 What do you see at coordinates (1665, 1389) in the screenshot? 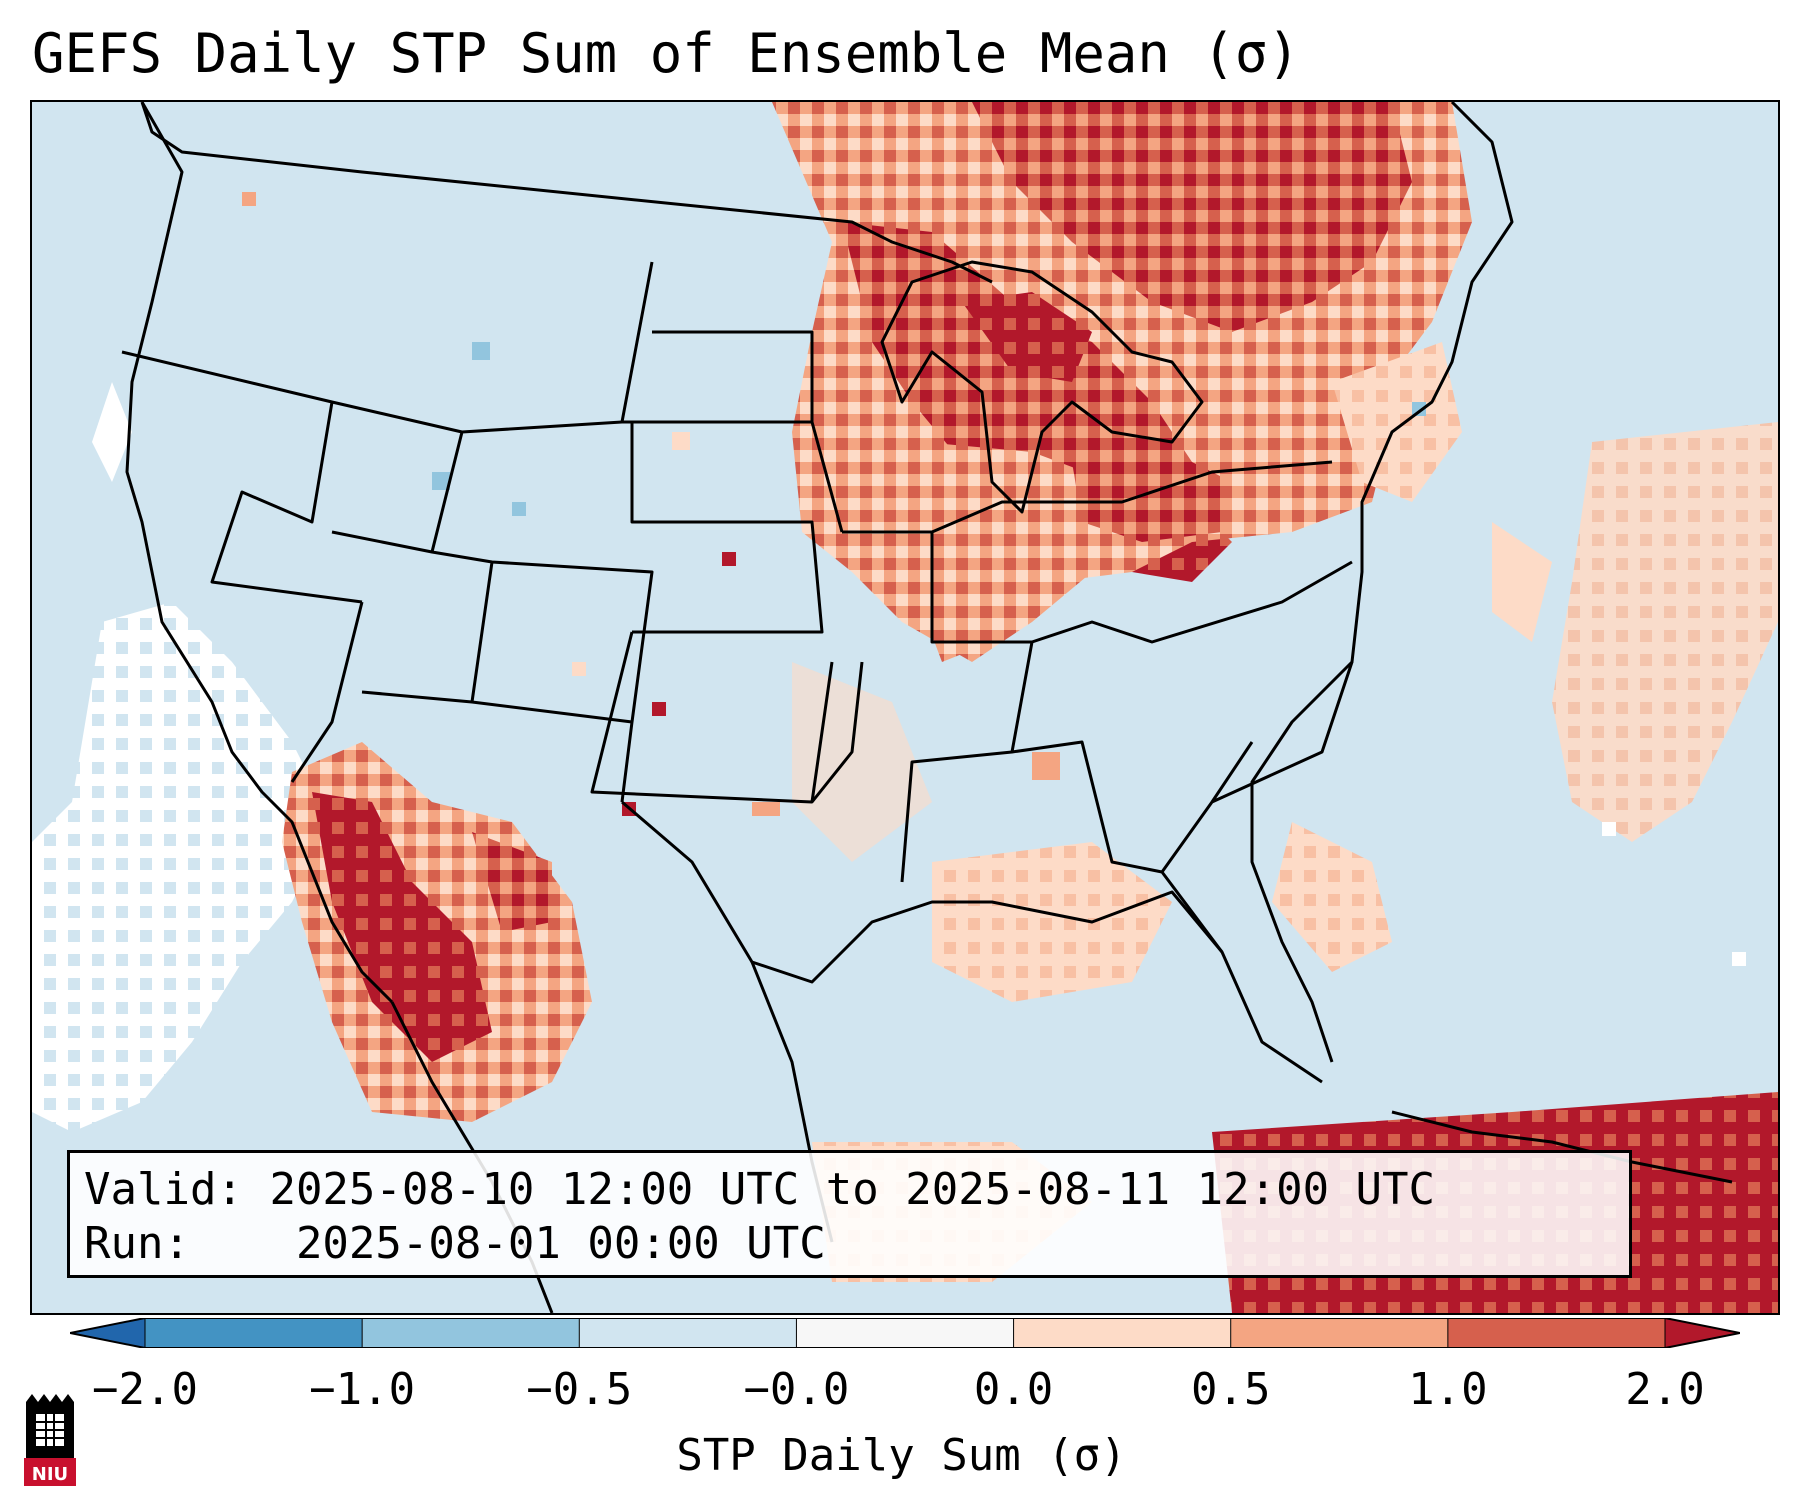
I see `colorbar-tick-label: 2.0` at bounding box center [1665, 1389].